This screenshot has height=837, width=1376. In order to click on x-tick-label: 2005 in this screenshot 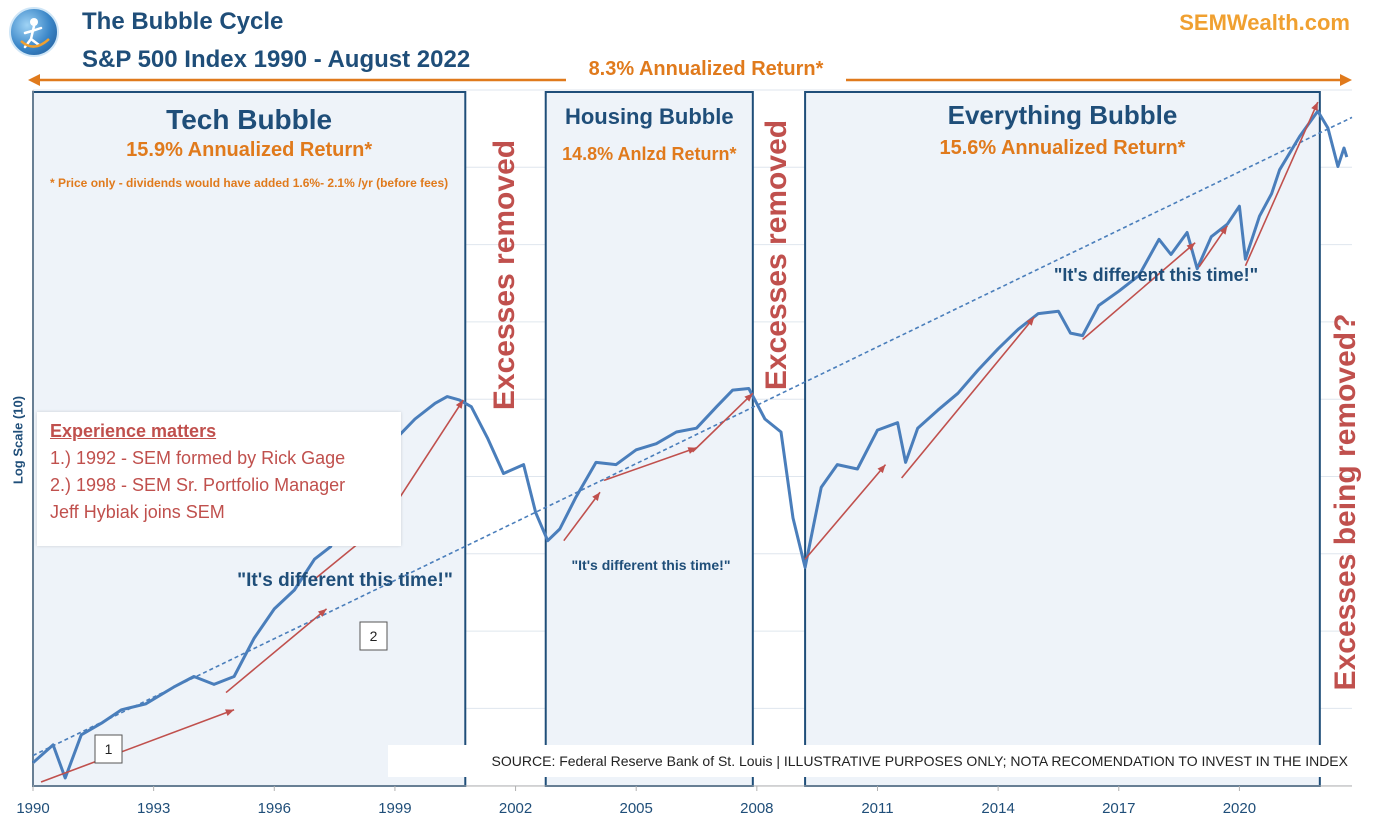, I will do `click(636, 808)`.